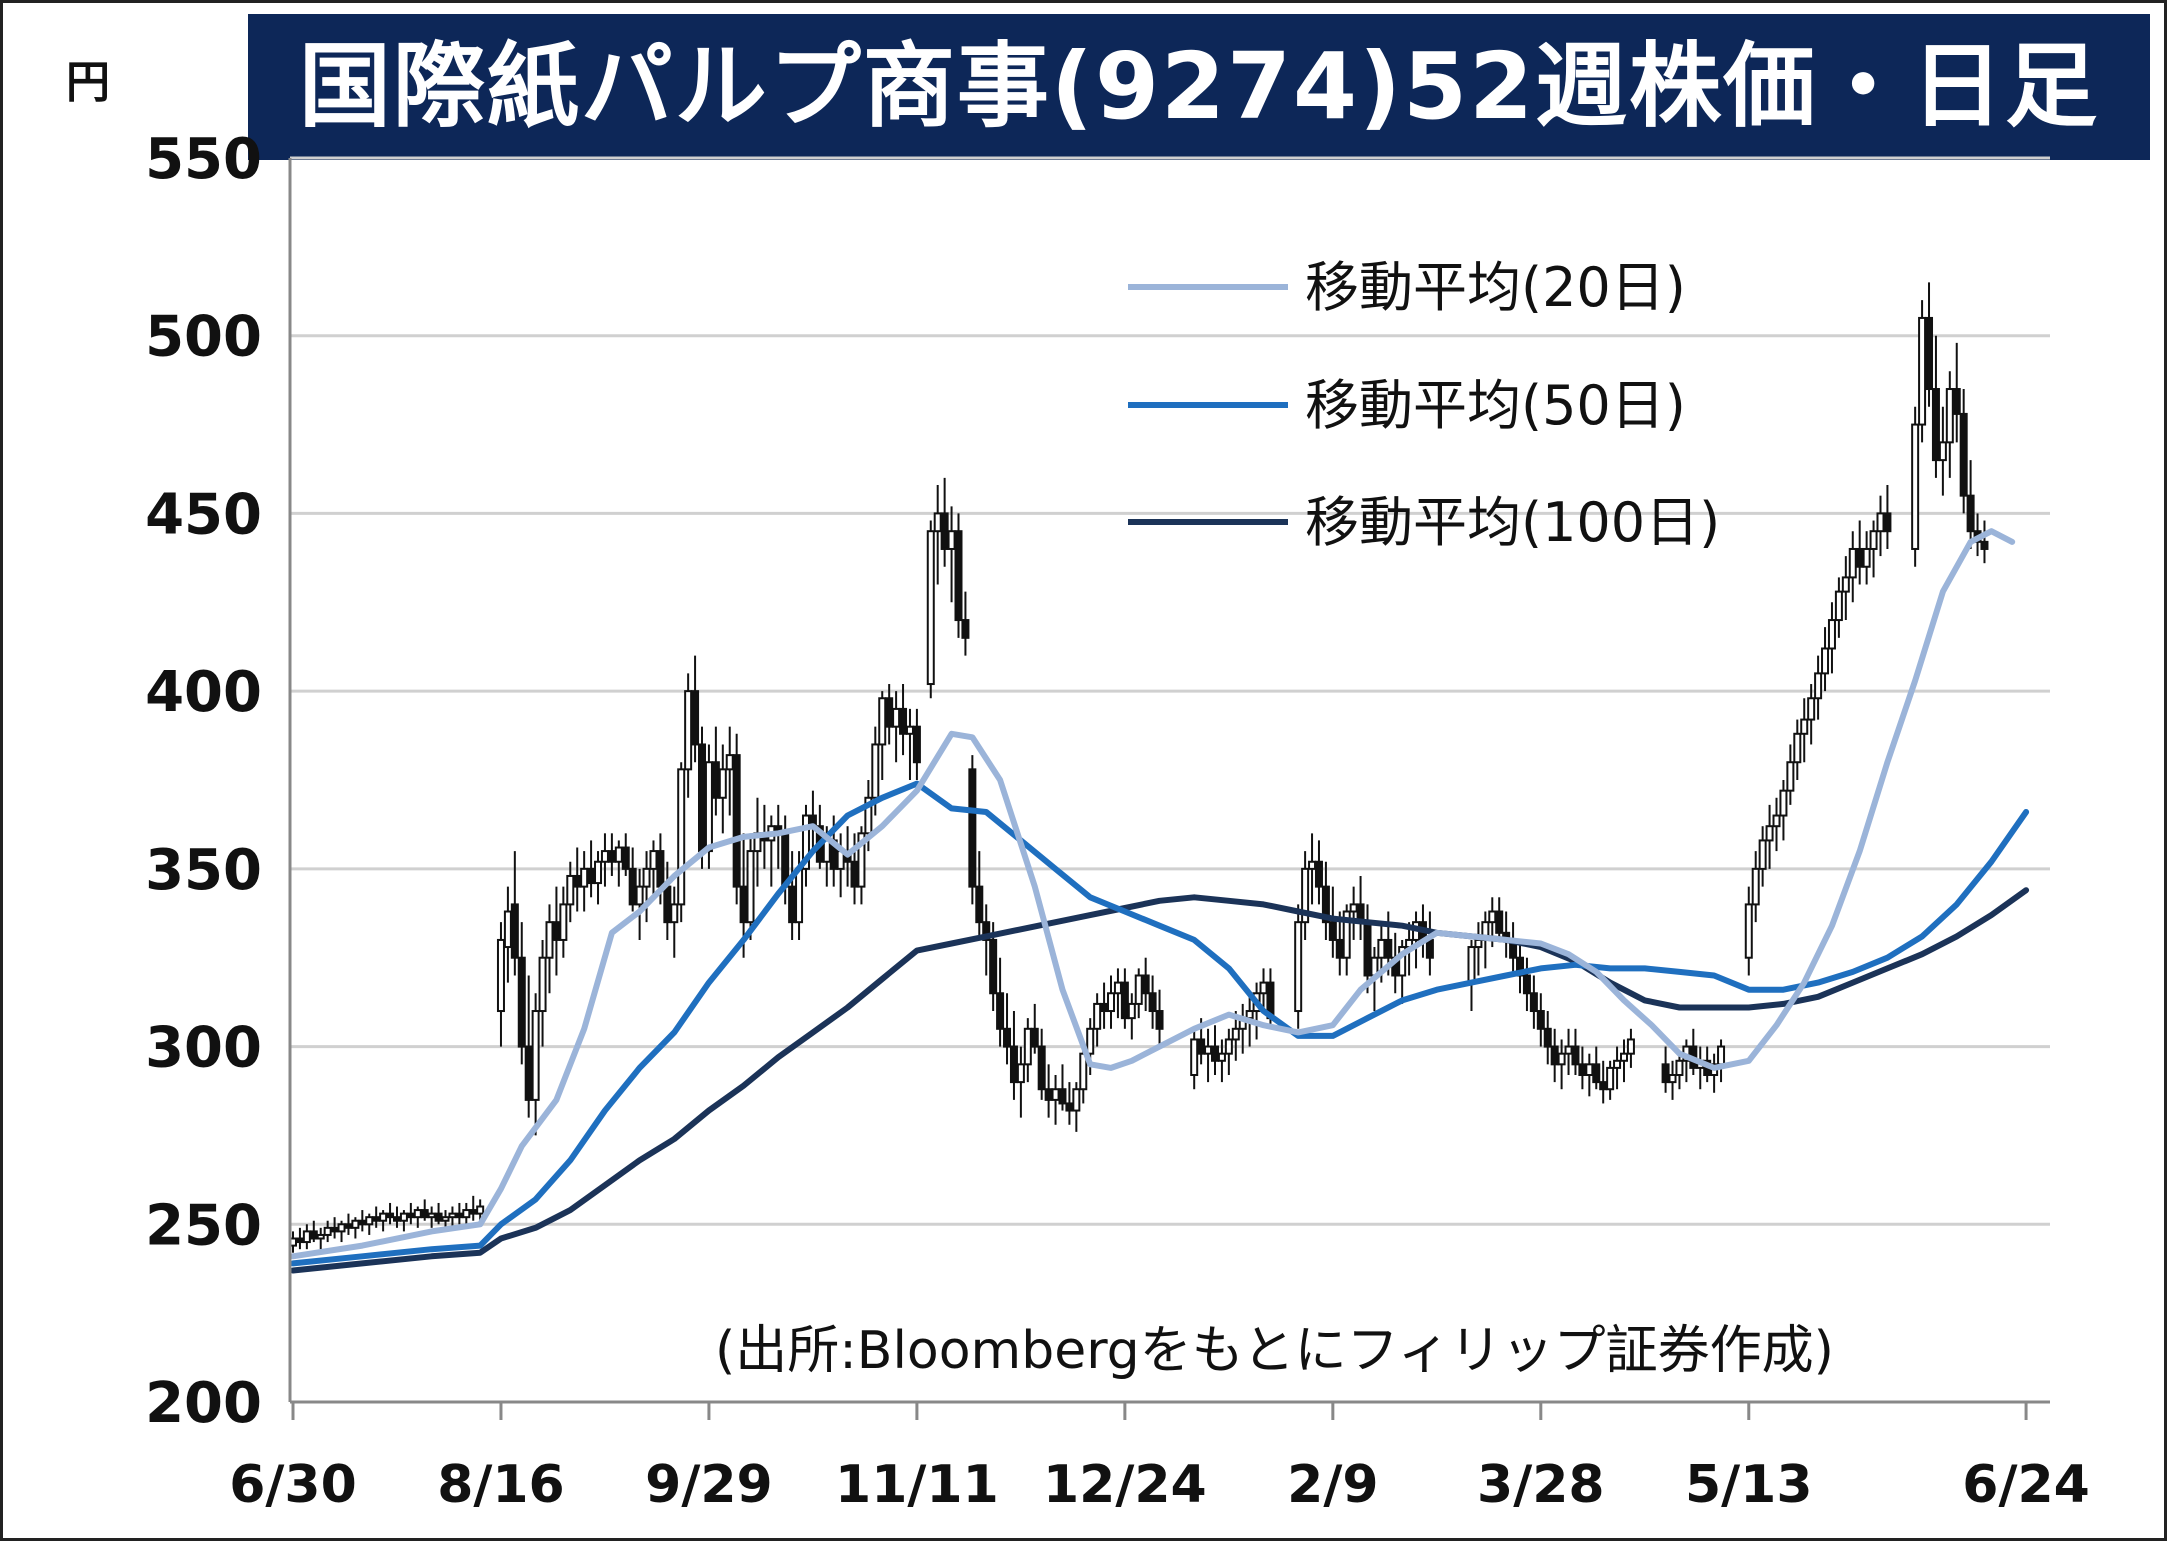  Describe the element at coordinates (203, 781) in the screenshot. I see `y-axis-ticks: 200 250 300 350 400 450 500 550` at that location.